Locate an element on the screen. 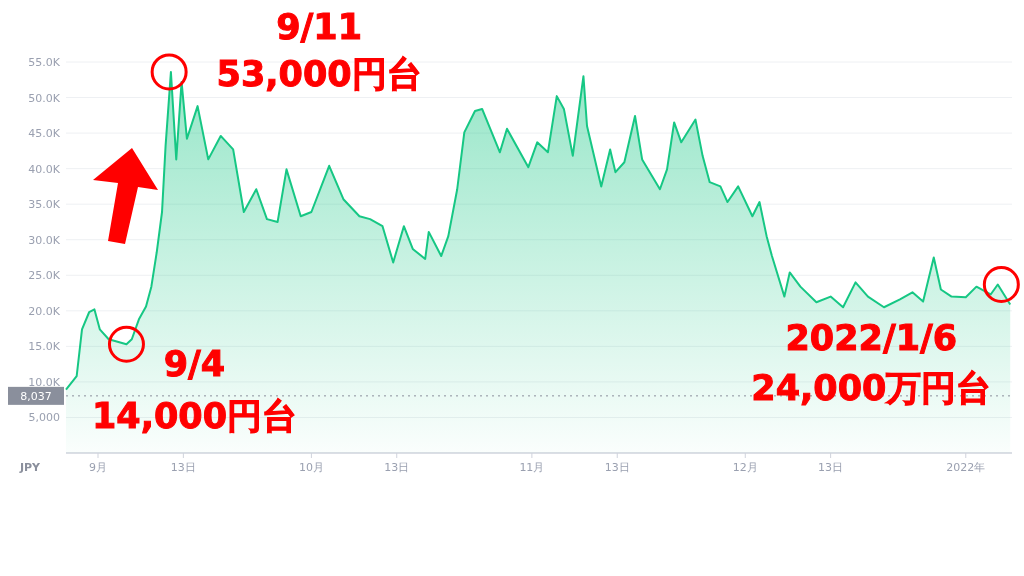 The image size is (1024, 576). ref-line-label: 8,037 is located at coordinates (36, 396).